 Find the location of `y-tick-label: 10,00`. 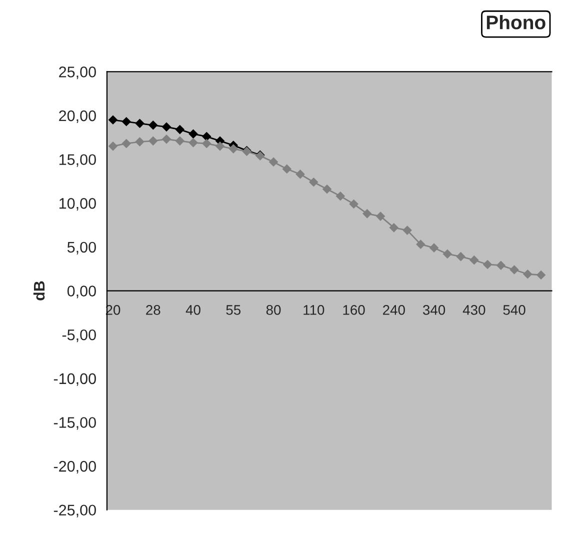

y-tick-label: 10,00 is located at coordinates (77, 204).